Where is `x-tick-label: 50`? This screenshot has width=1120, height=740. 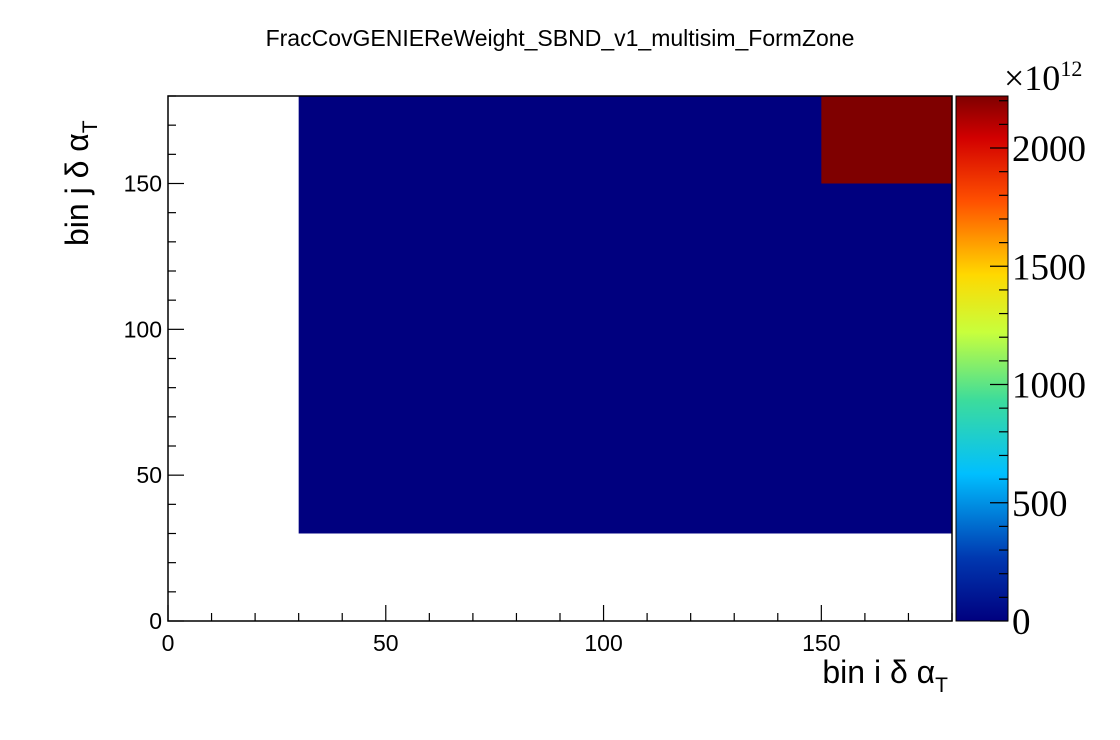
x-tick-label: 50 is located at coordinates (386, 643).